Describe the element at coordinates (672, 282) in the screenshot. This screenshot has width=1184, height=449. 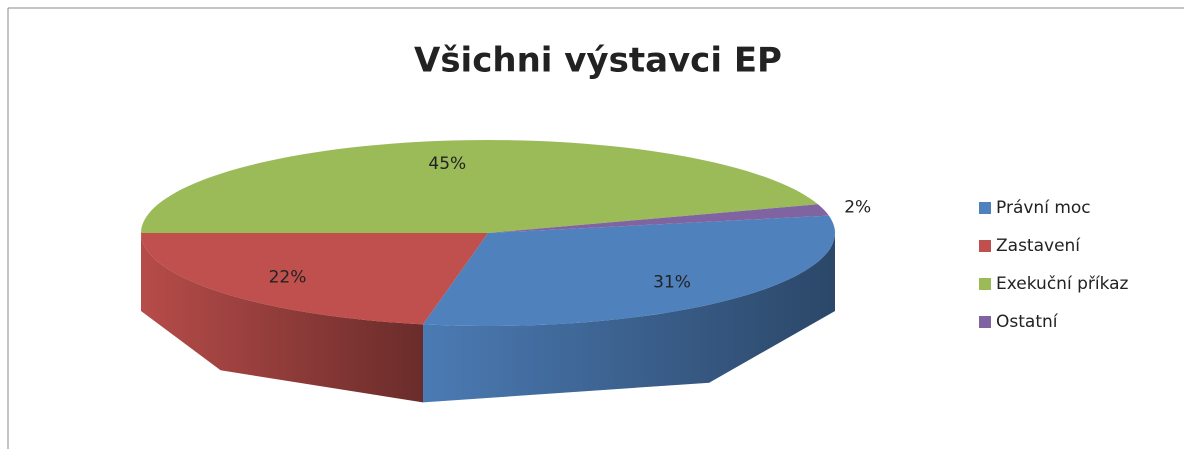
I see `data-label: 31%` at that location.